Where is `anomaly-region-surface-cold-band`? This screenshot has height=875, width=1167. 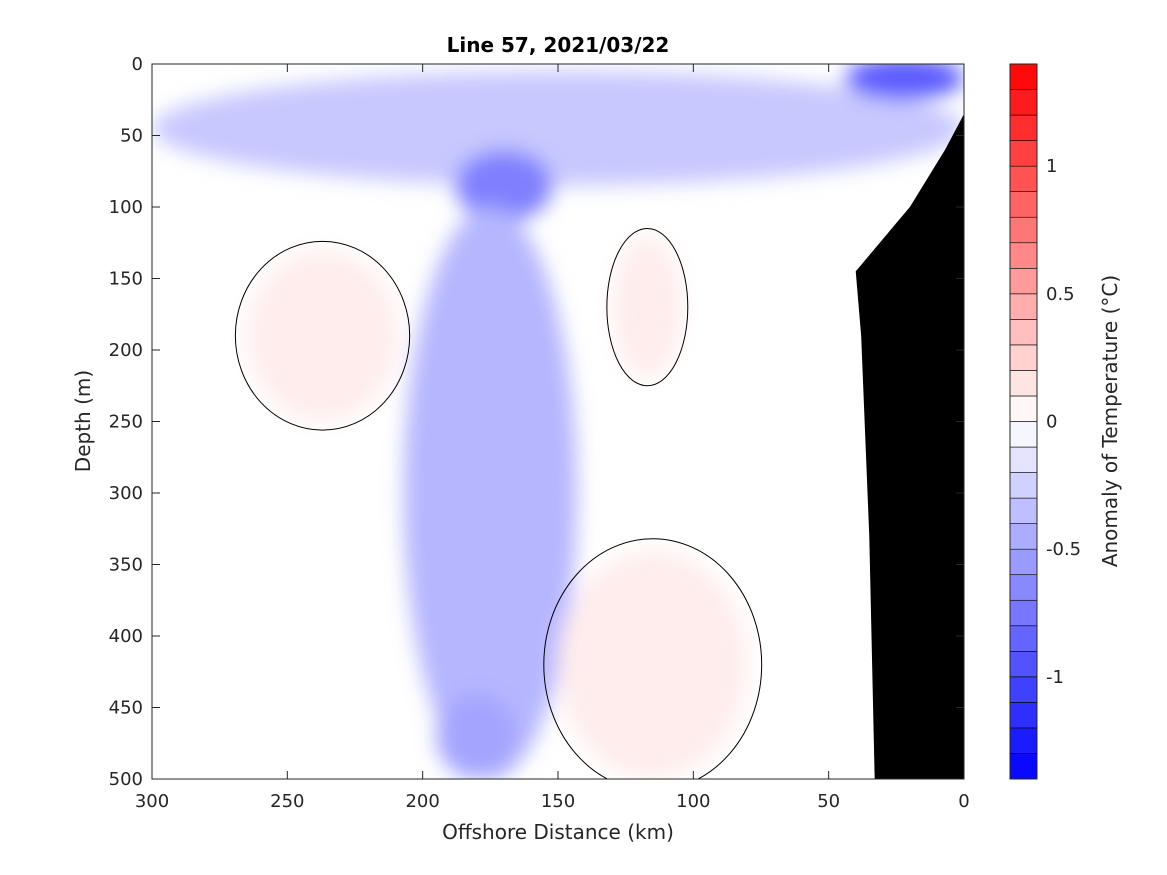
anomaly-region-surface-cold-band is located at coordinates (558, 128).